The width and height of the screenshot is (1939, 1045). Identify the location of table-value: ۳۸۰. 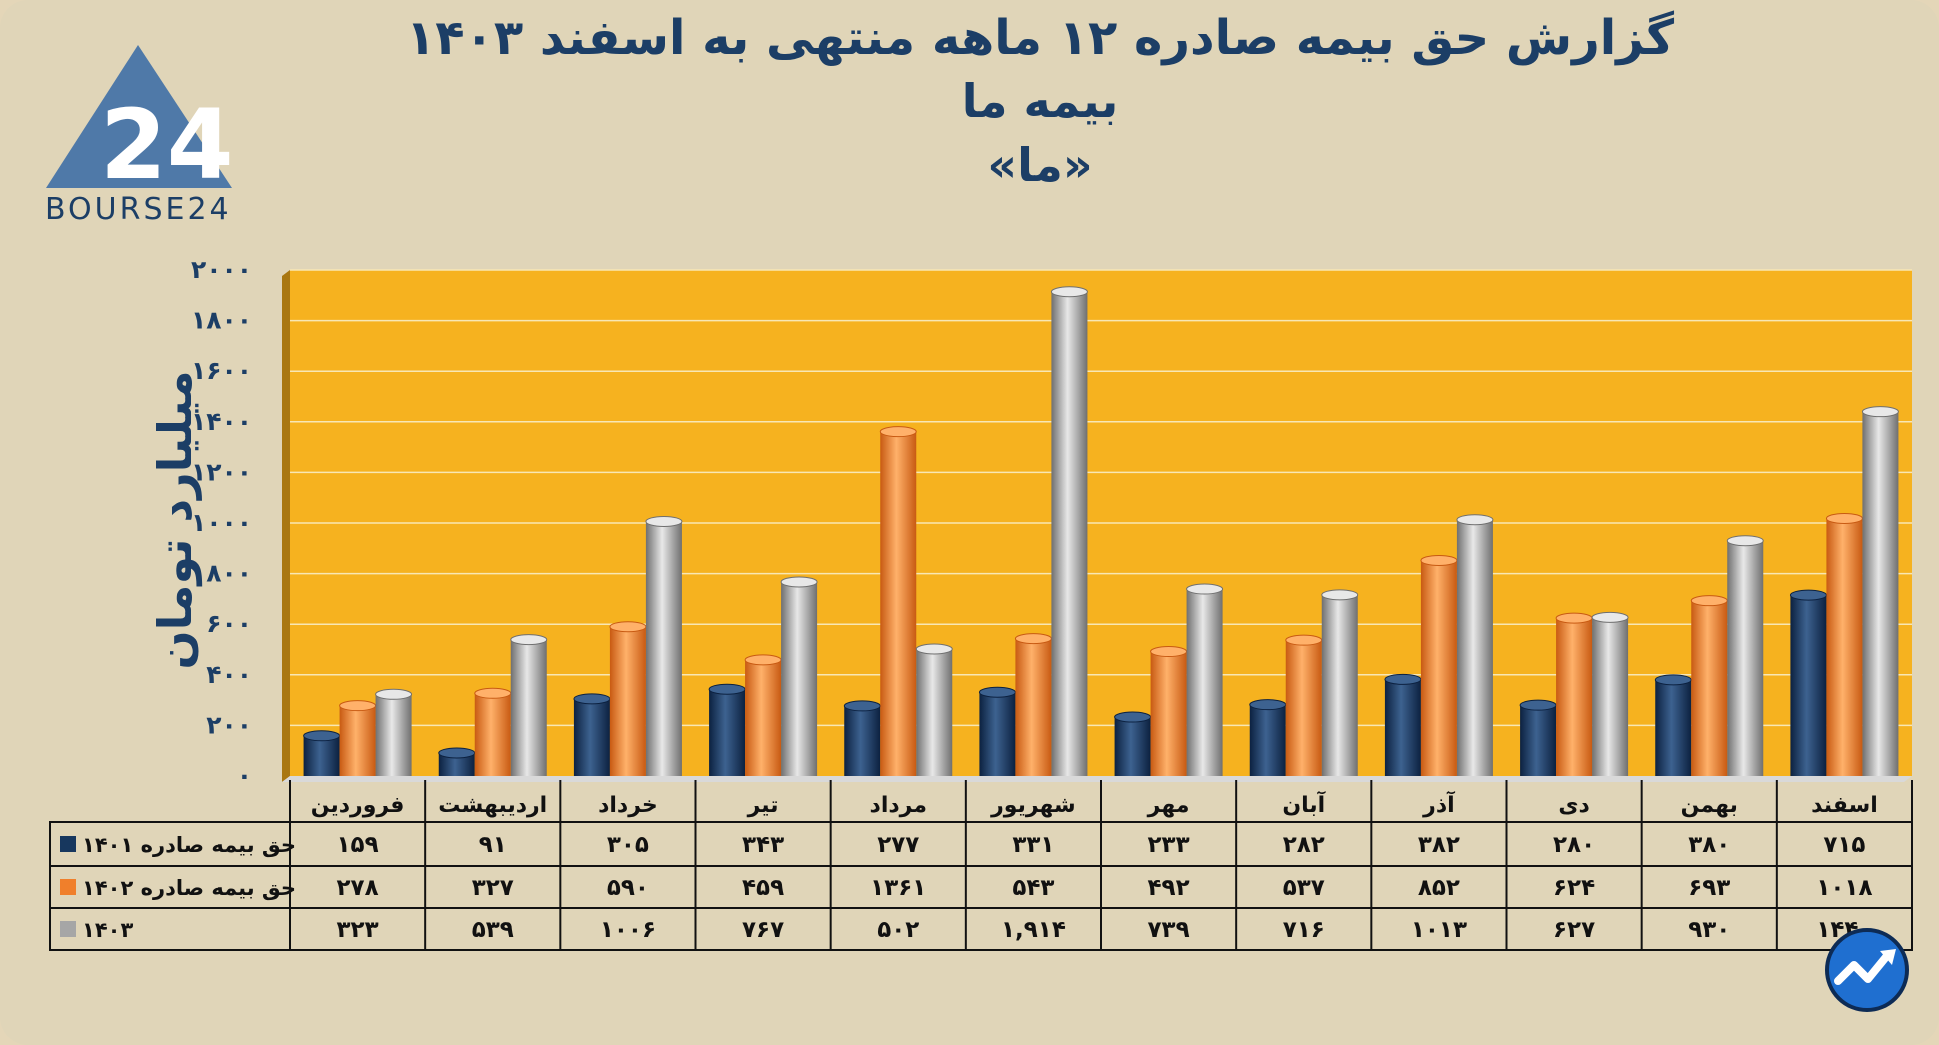
(1709, 845).